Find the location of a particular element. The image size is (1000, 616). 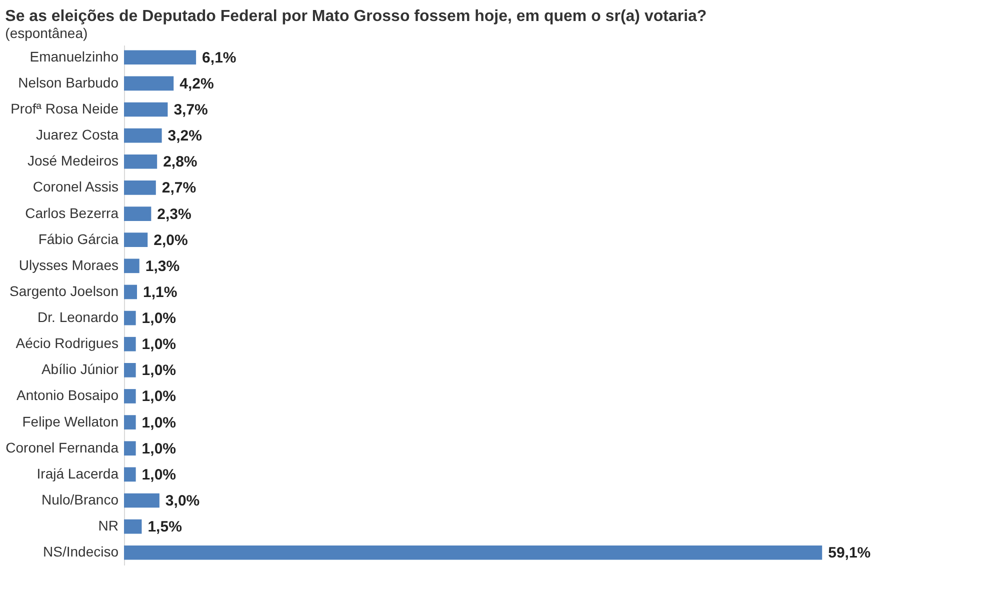

y-tick-label: Aécio Rodrigues is located at coordinates (67, 343).